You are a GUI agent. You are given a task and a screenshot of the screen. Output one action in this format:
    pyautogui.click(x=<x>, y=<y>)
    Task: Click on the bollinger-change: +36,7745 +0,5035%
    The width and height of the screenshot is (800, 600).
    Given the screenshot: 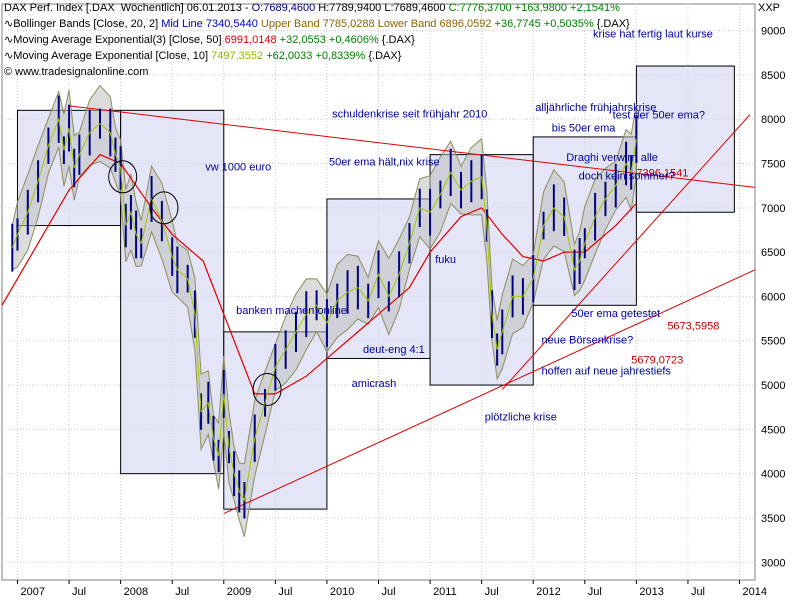 What is the action you would take?
    pyautogui.click(x=542, y=24)
    